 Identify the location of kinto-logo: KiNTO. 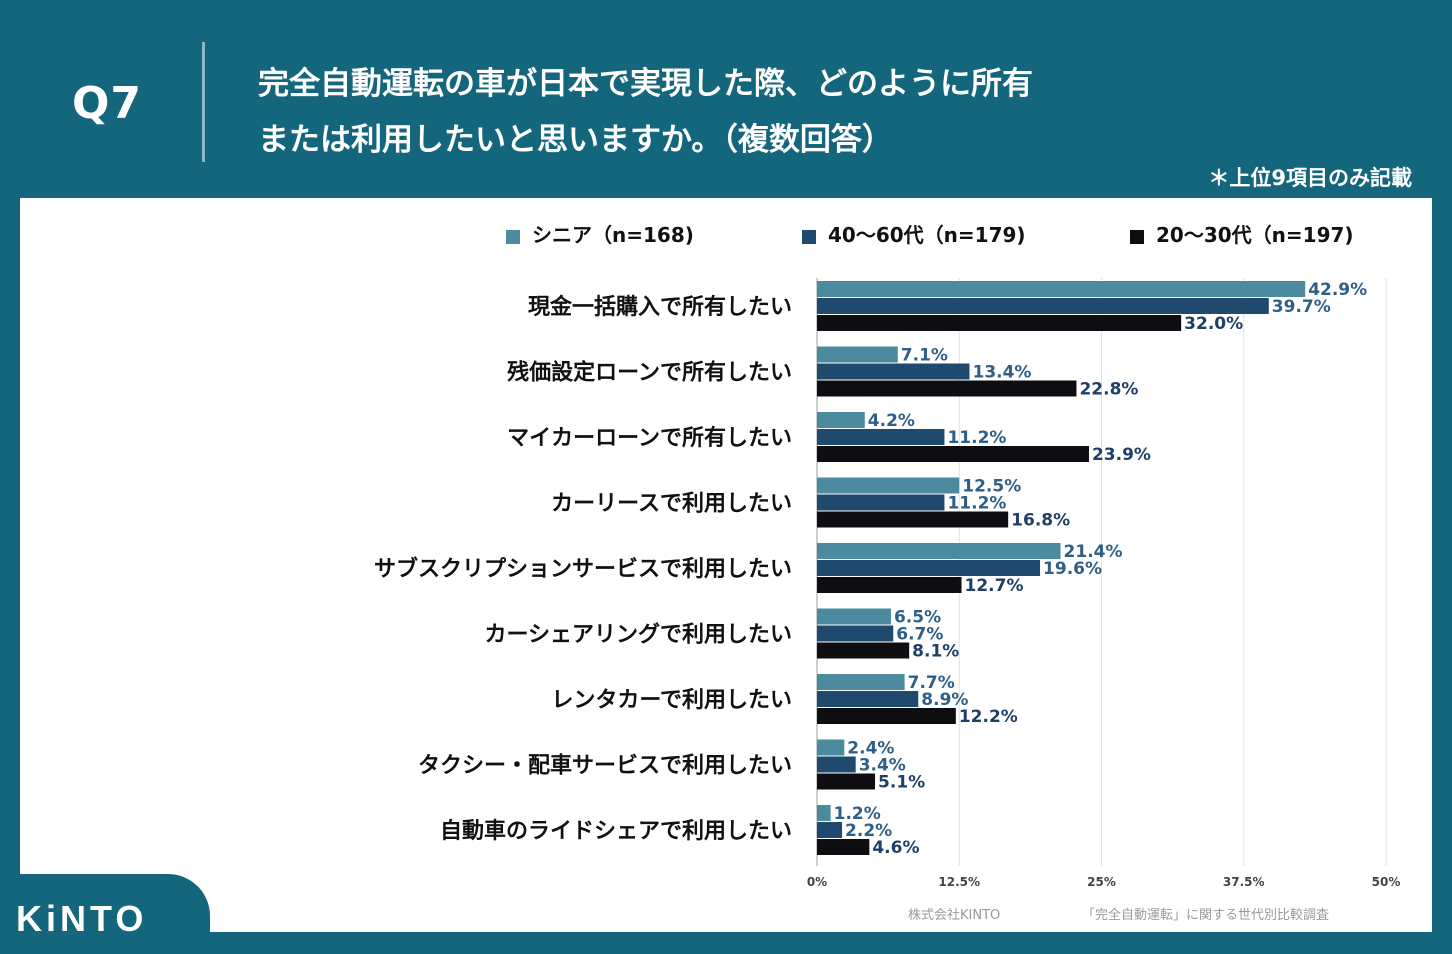
(82, 918).